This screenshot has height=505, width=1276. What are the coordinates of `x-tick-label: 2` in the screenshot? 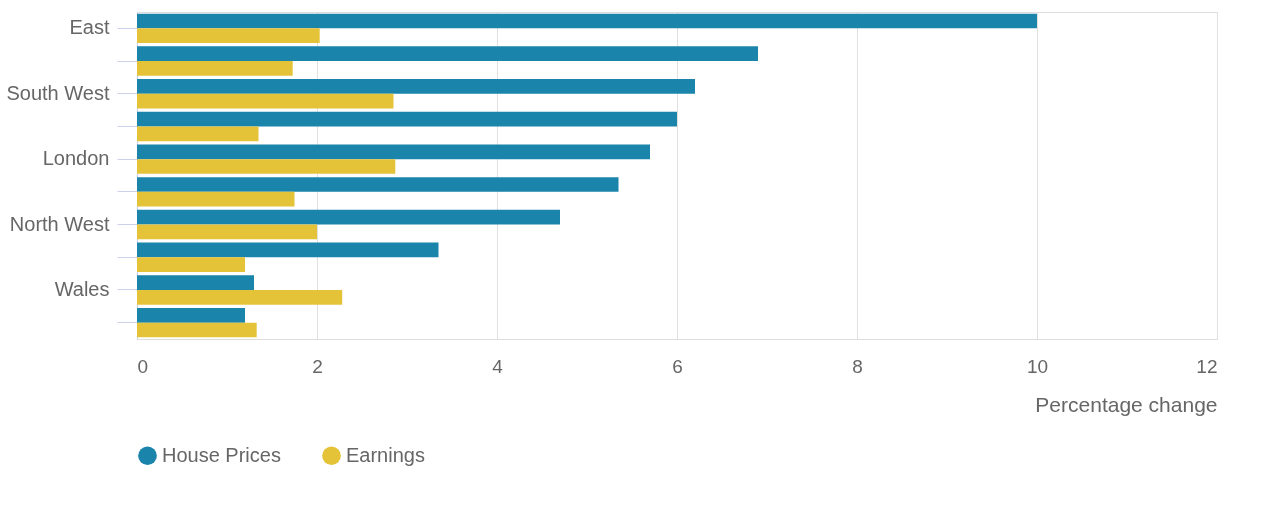 It's located at (317, 366).